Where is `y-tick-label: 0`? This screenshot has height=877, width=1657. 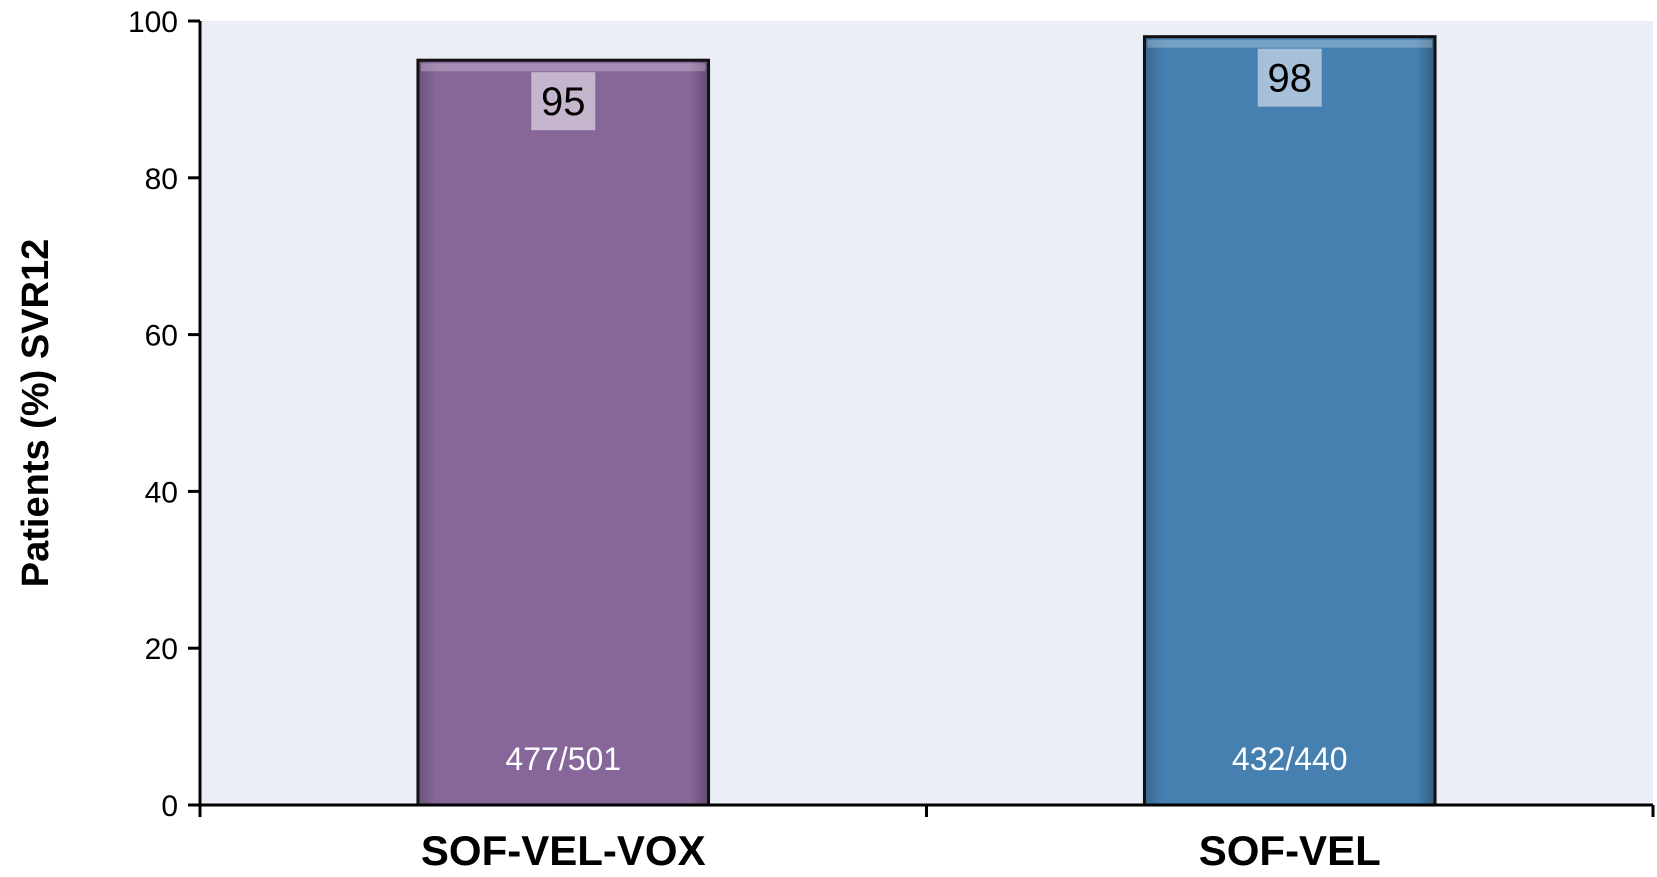
y-tick-label: 0 is located at coordinates (169, 806).